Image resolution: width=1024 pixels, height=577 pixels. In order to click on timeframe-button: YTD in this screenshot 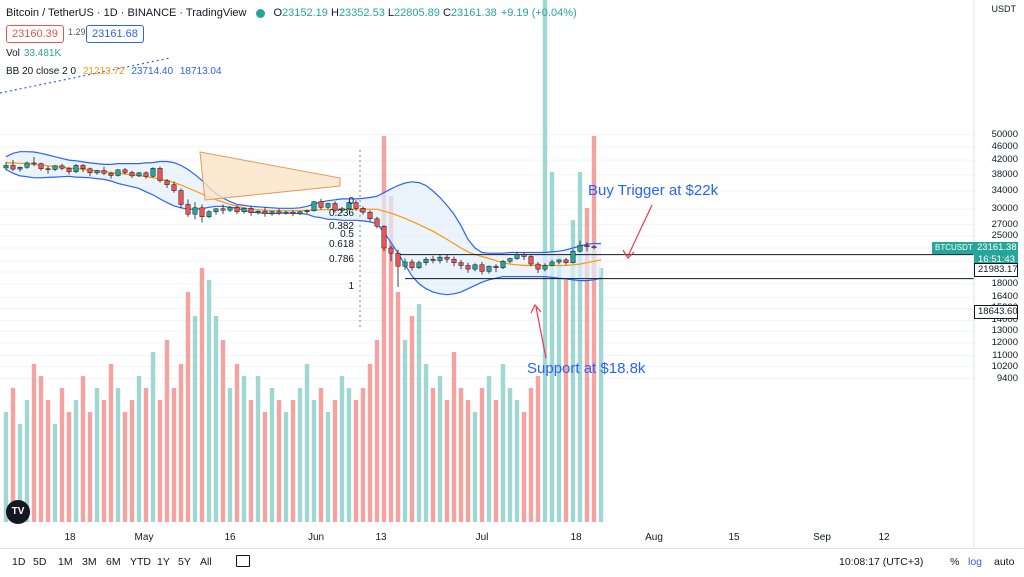, I will do `click(140, 562)`.